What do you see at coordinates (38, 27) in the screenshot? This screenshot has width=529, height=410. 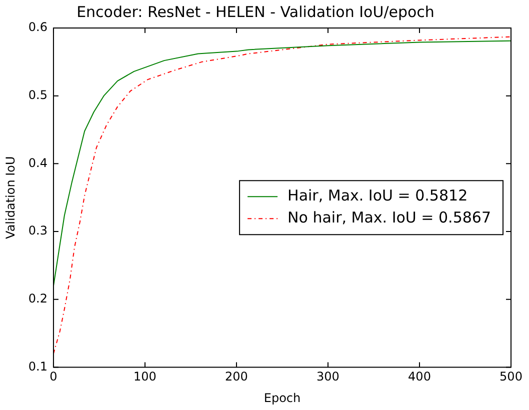 I see `y-tick-label: 0.6` at bounding box center [38, 27].